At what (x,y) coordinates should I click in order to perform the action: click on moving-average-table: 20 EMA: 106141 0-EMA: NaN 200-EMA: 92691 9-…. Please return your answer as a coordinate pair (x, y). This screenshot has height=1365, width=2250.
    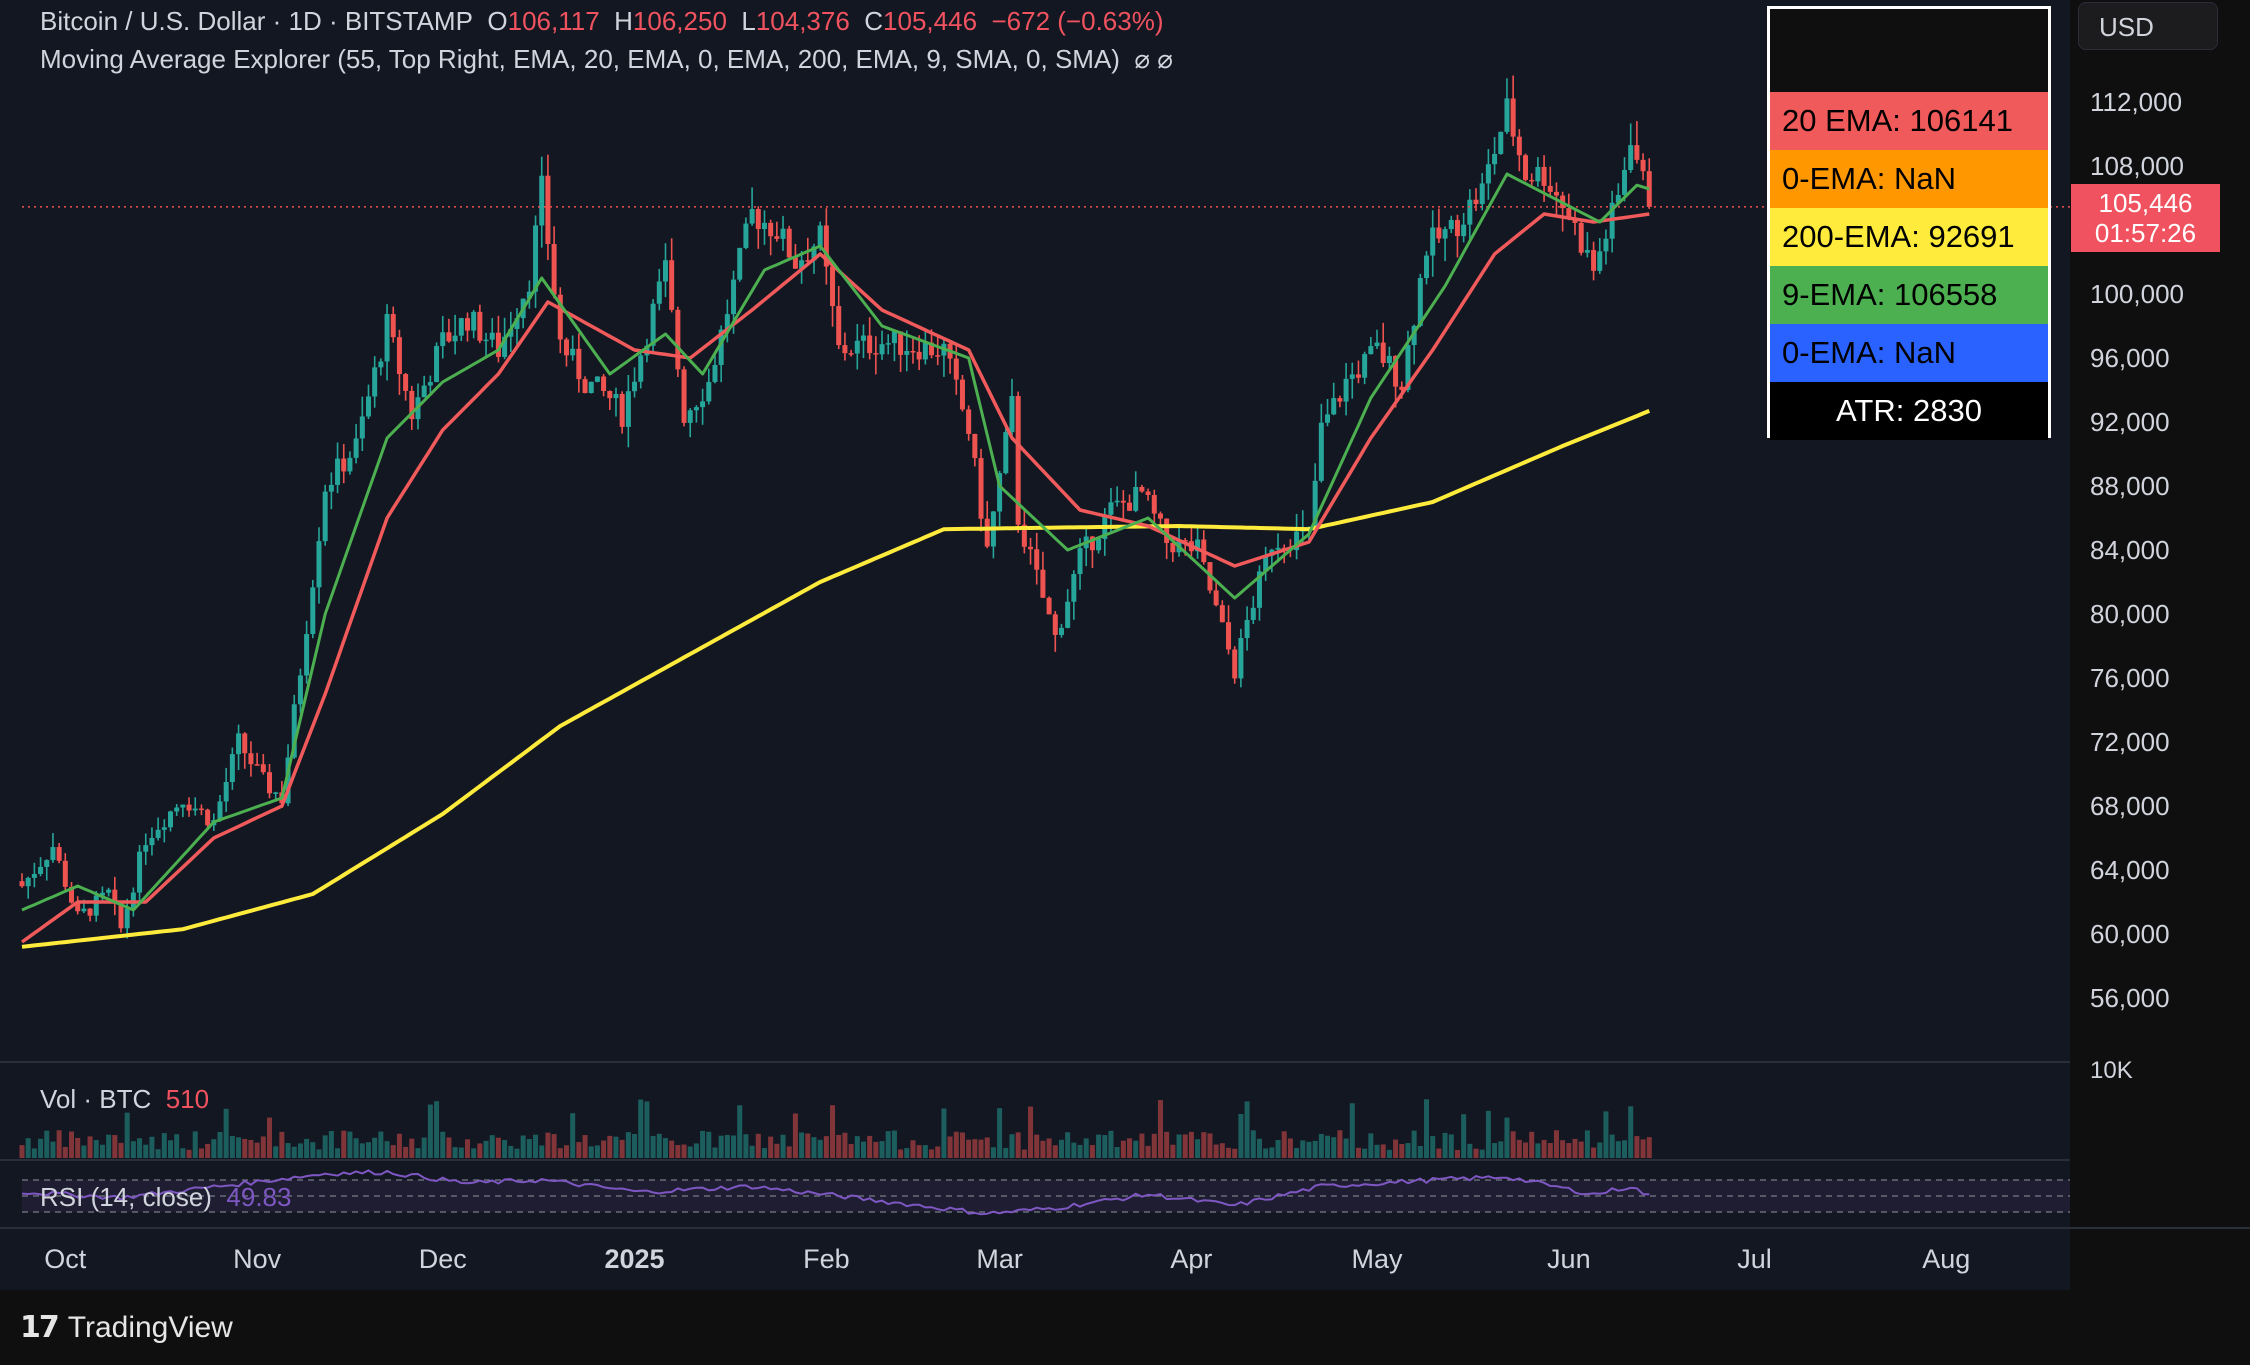
    Looking at the image, I should click on (1909, 223).